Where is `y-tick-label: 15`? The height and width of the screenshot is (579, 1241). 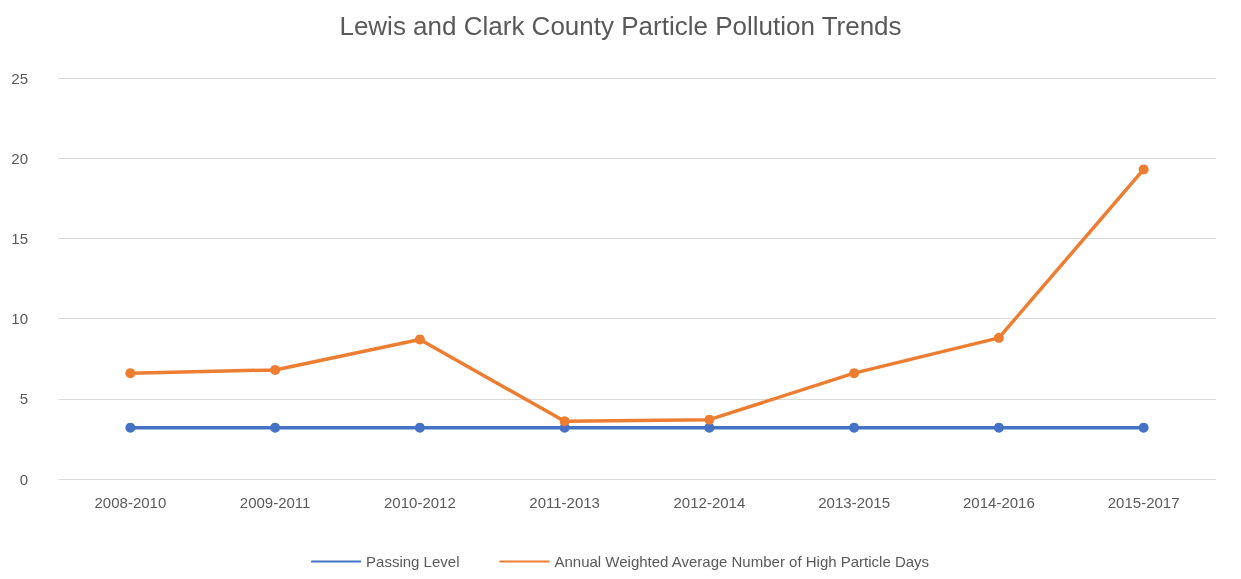
y-tick-label: 15 is located at coordinates (19, 238).